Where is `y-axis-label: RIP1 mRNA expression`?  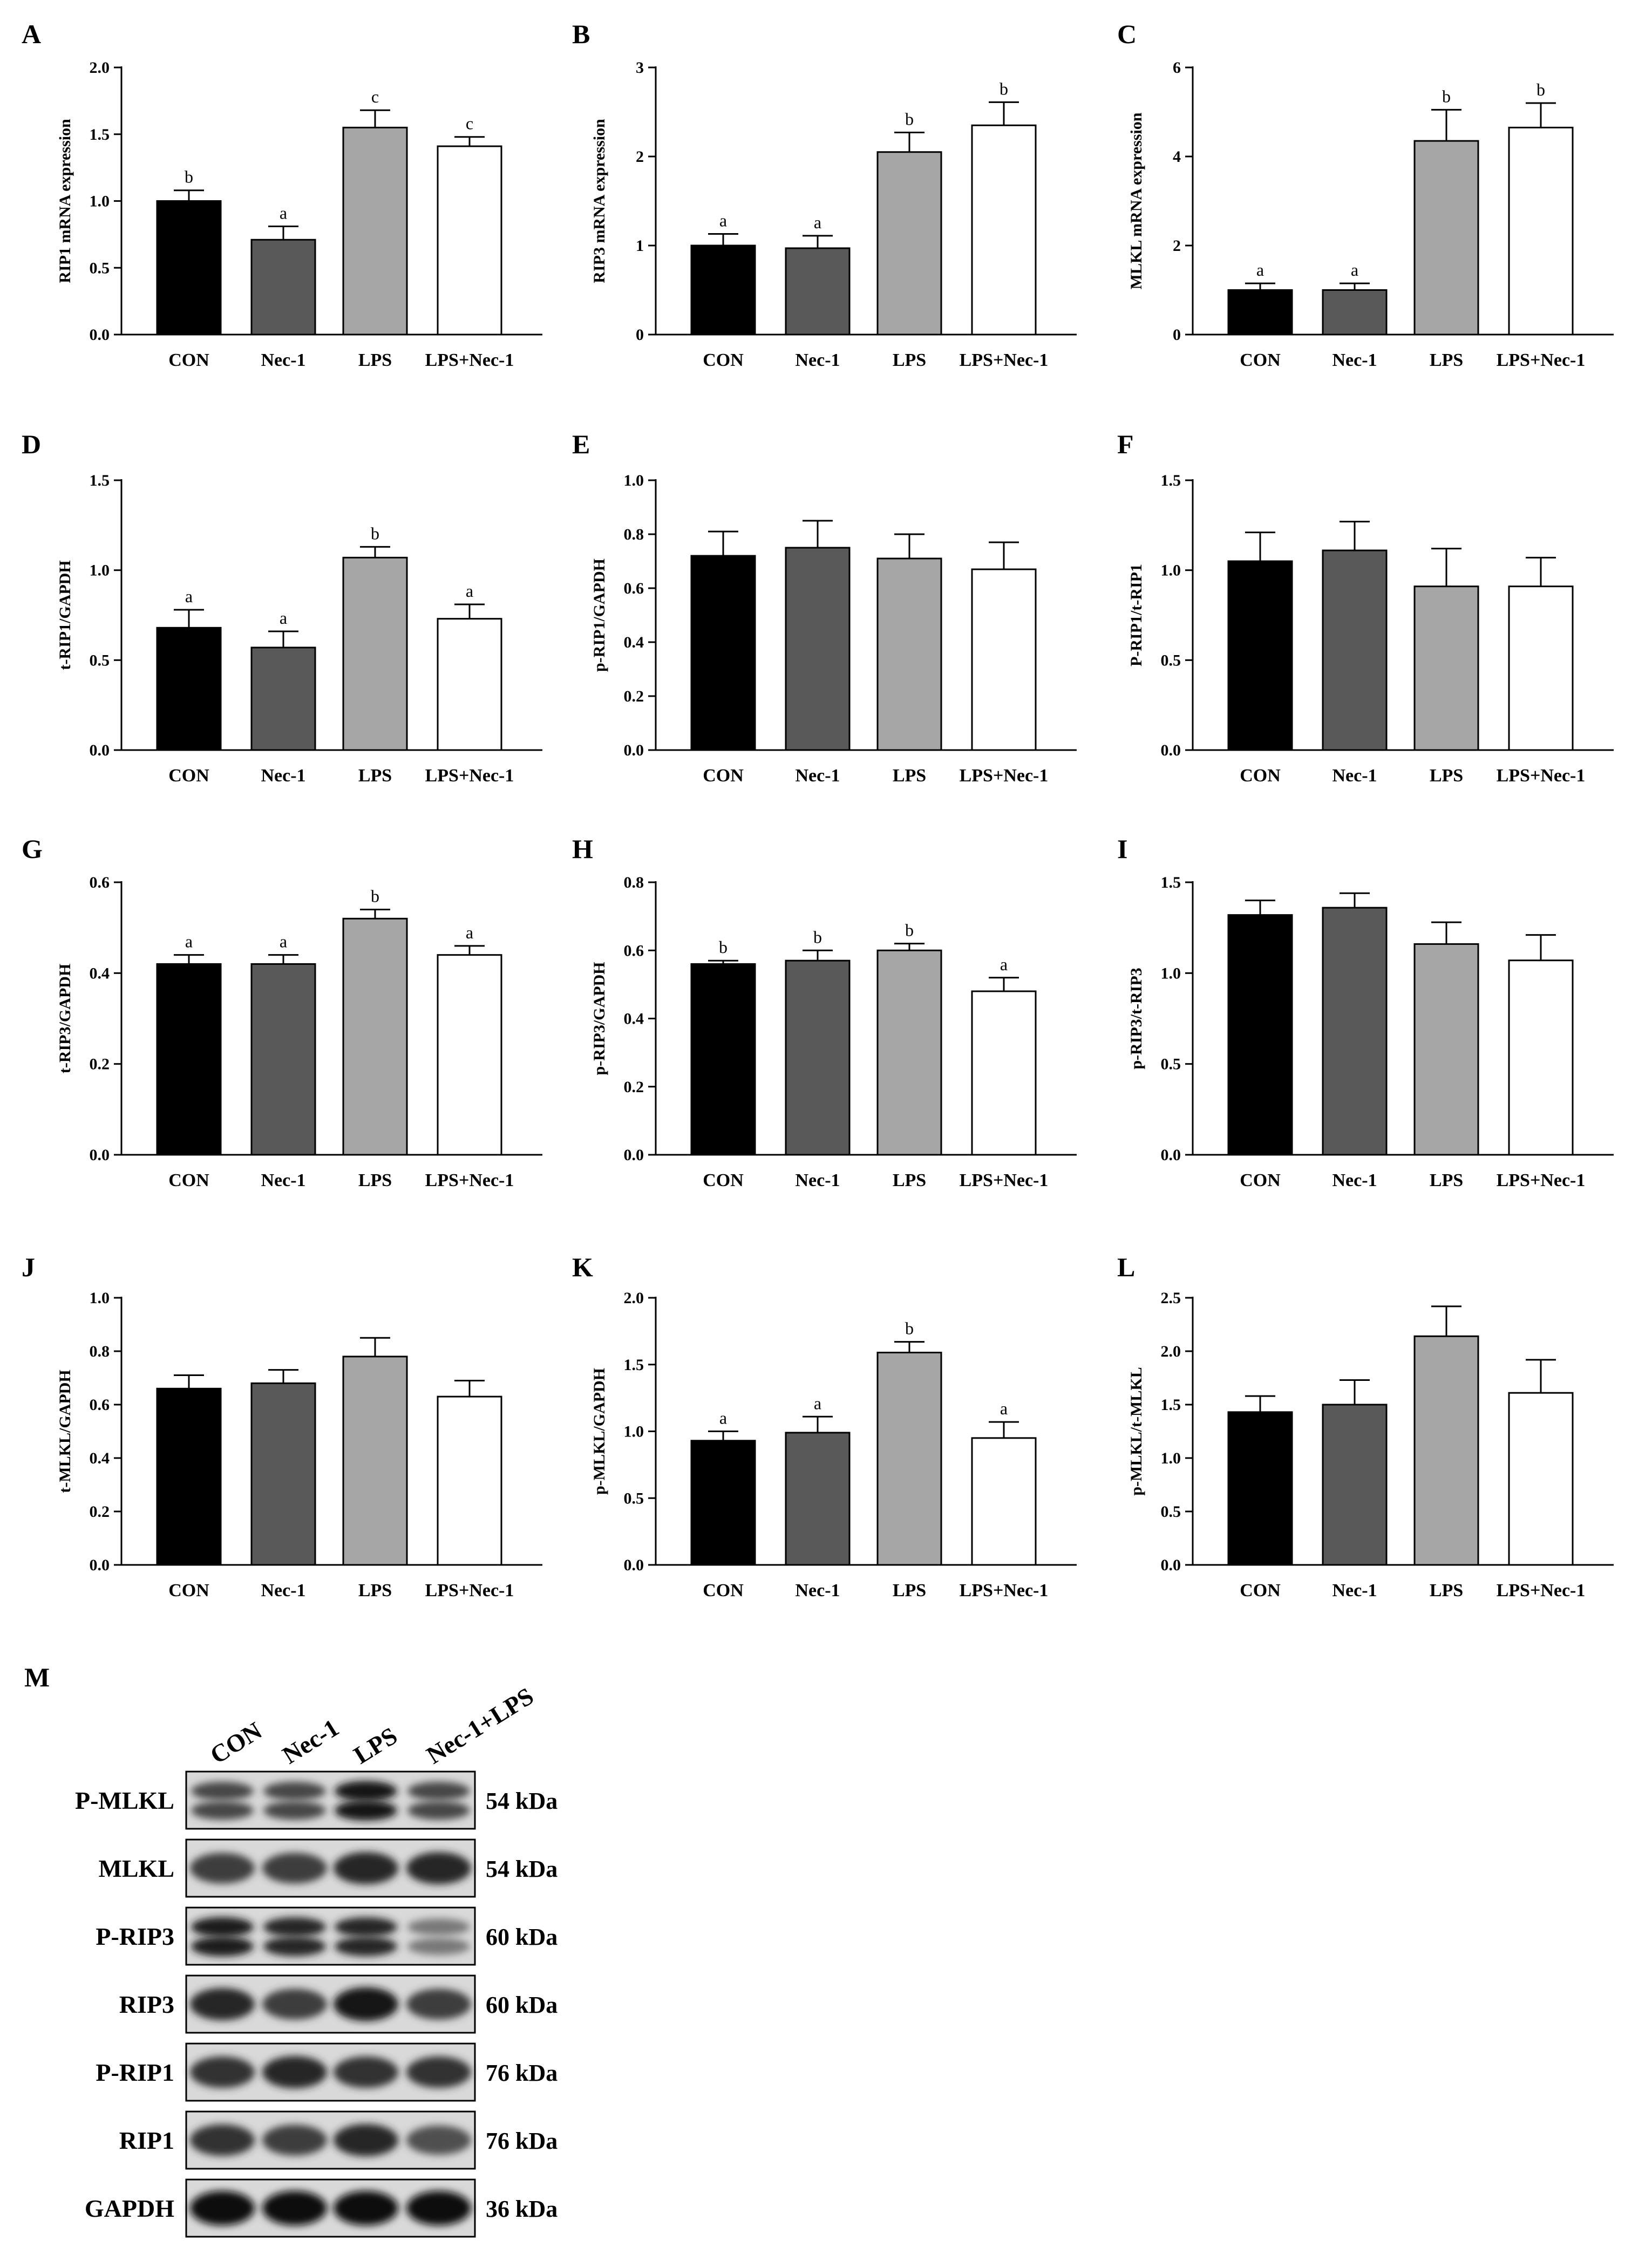
y-axis-label: RIP1 mRNA expression is located at coordinates (65, 201).